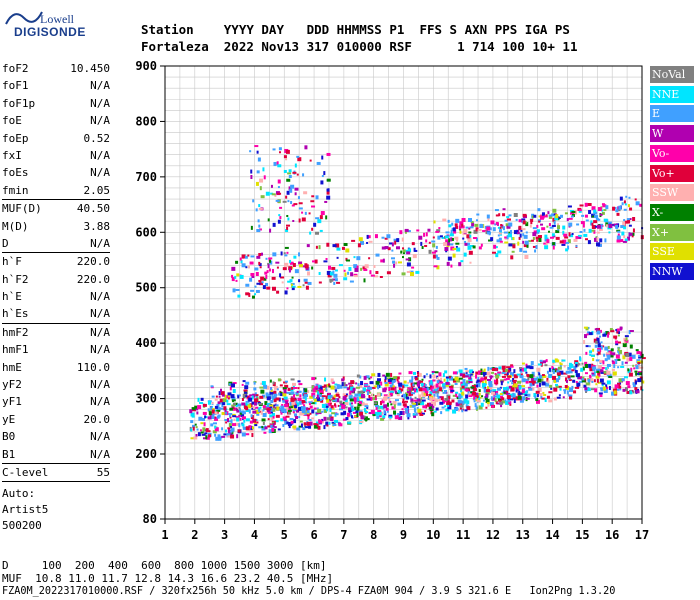  I want to click on param-row: MUF(D) 40.50, so click(56, 208).